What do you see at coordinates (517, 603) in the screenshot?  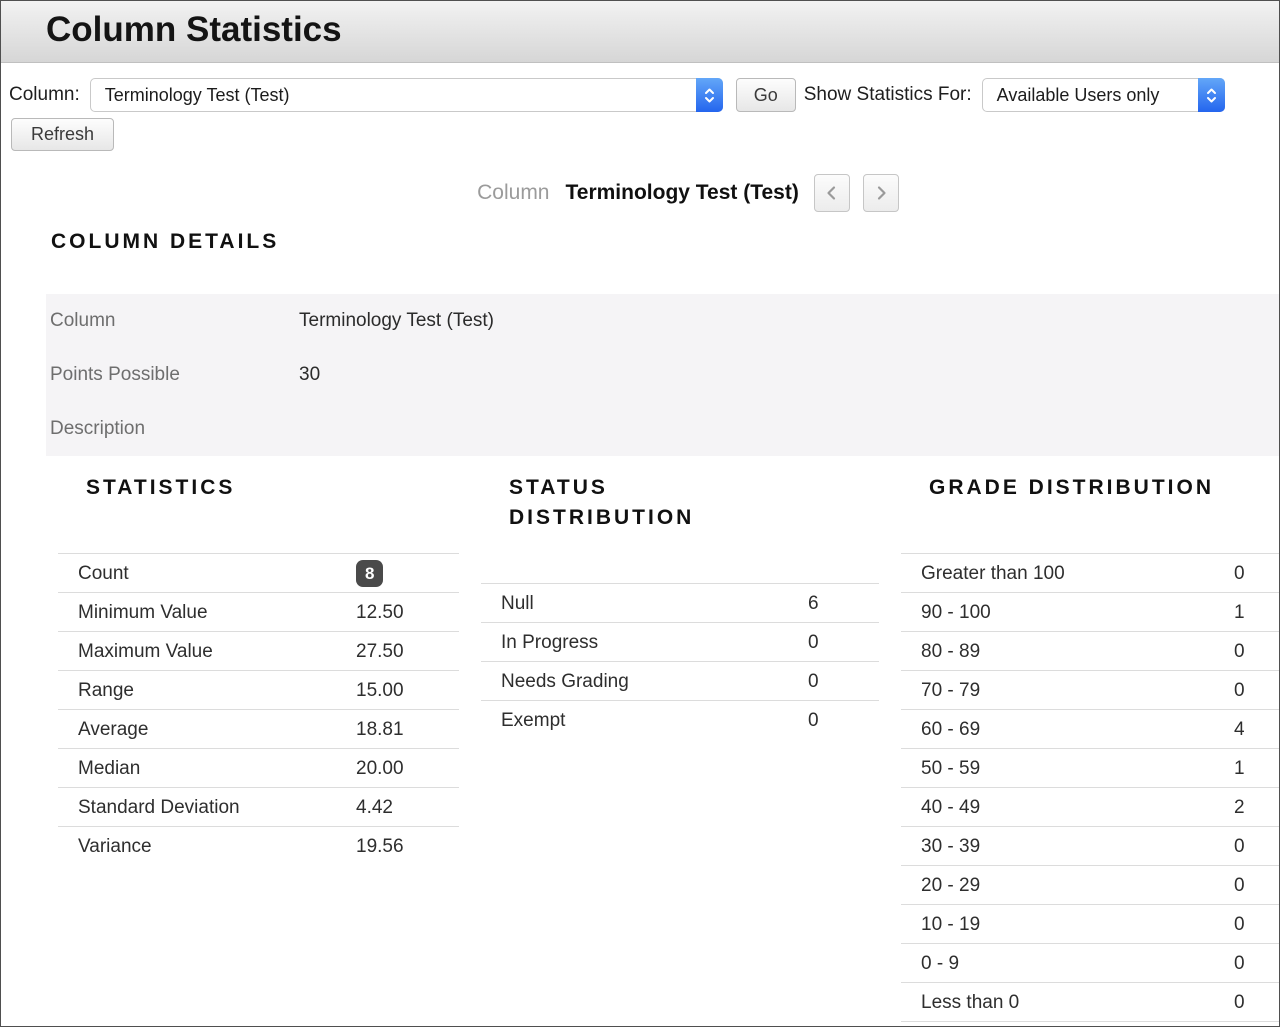 I see `status-label: Null` at bounding box center [517, 603].